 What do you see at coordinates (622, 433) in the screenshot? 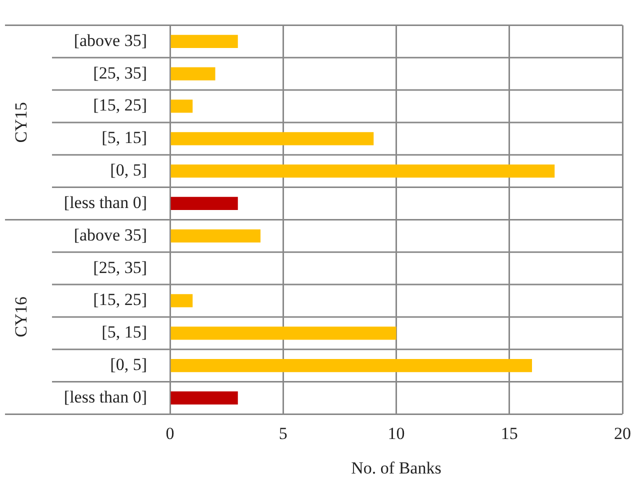
I see `x-tick-label: 20` at bounding box center [622, 433].